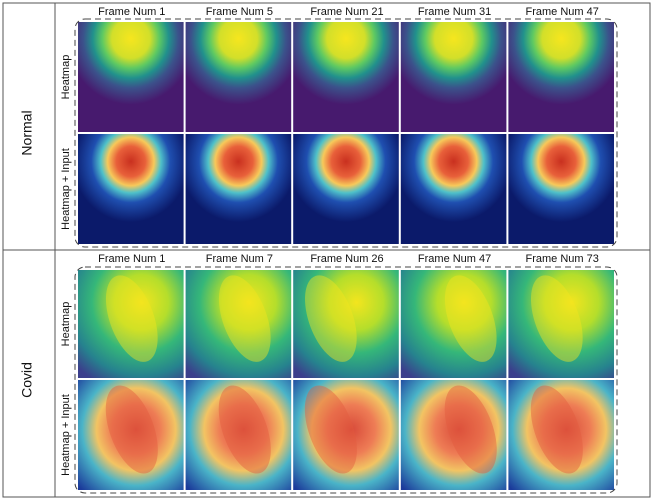  I want to click on frame-label: Frame Num 7, so click(239, 259).